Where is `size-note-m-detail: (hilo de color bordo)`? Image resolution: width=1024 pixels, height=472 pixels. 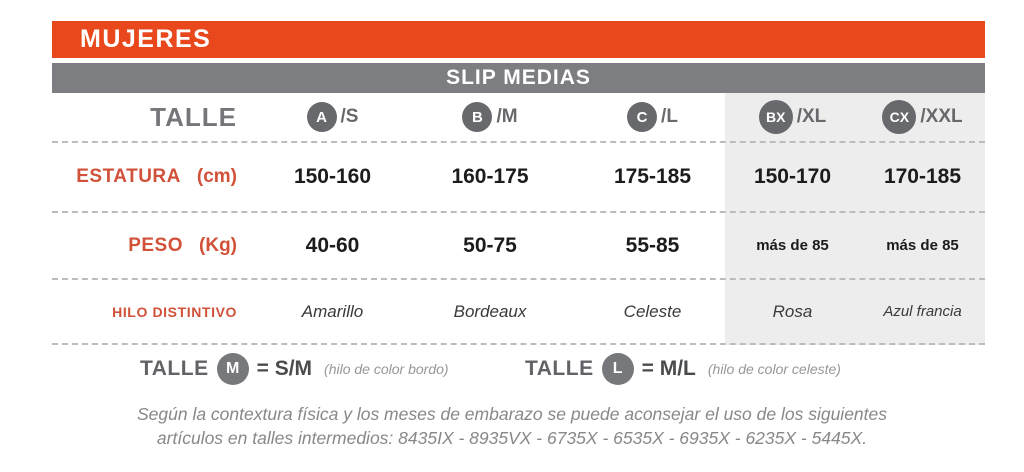
size-note-m-detail: (hilo de color bordo) is located at coordinates (386, 369).